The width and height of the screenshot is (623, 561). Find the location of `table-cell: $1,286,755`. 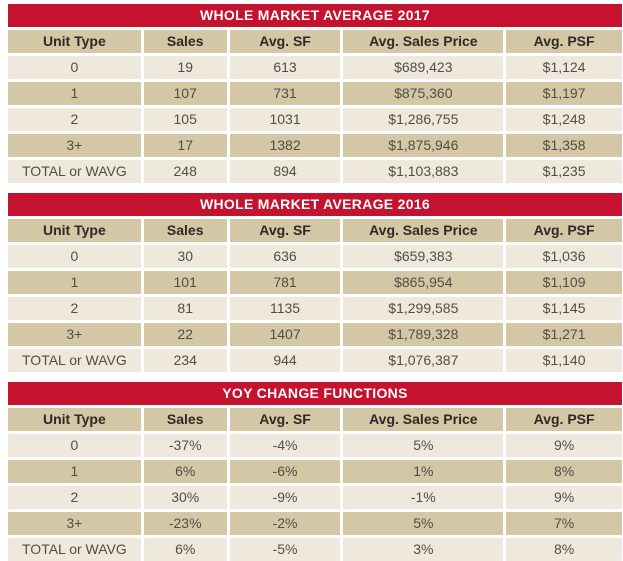

table-cell: $1,286,755 is located at coordinates (423, 119).